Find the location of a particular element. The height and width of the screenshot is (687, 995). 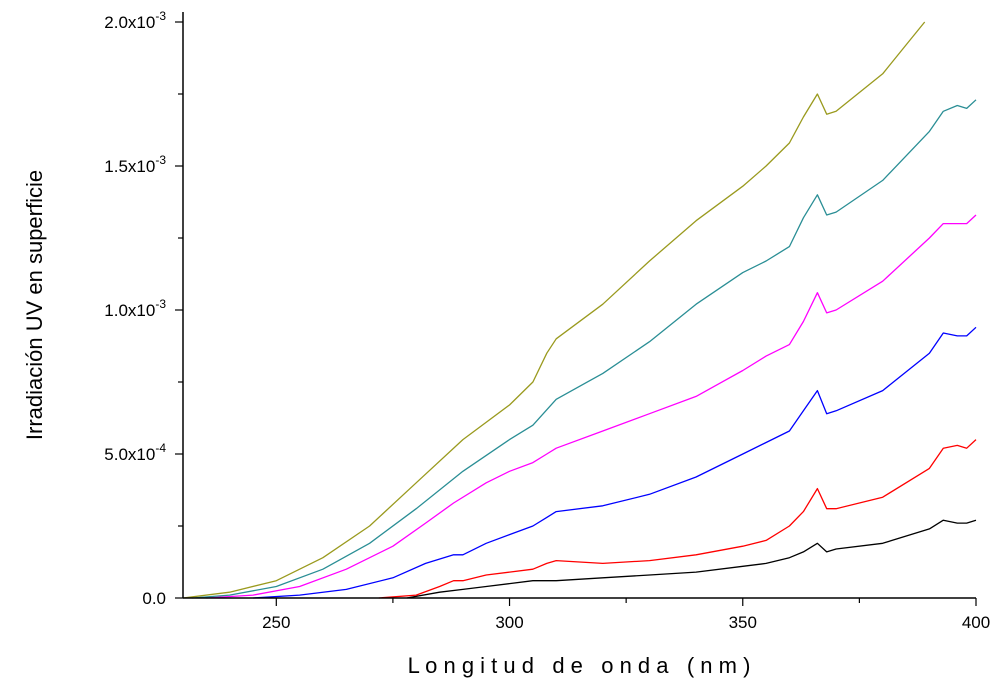

y-axis-title: Irradiación UV en superficie is located at coordinates (34, 305).